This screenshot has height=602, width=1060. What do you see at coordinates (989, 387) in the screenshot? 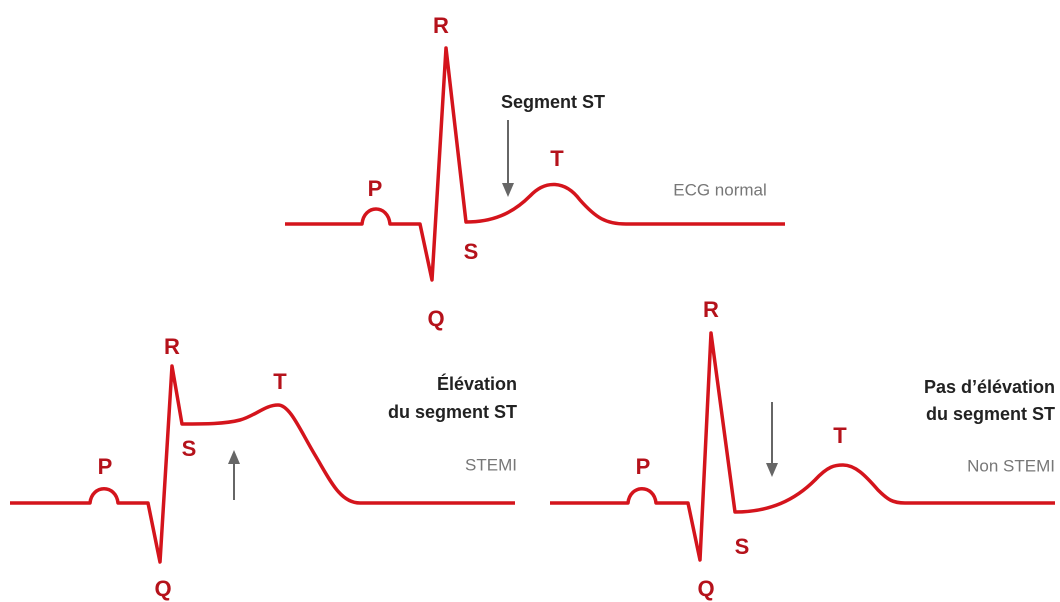
I see `heading: Pas d’élévation` at bounding box center [989, 387].